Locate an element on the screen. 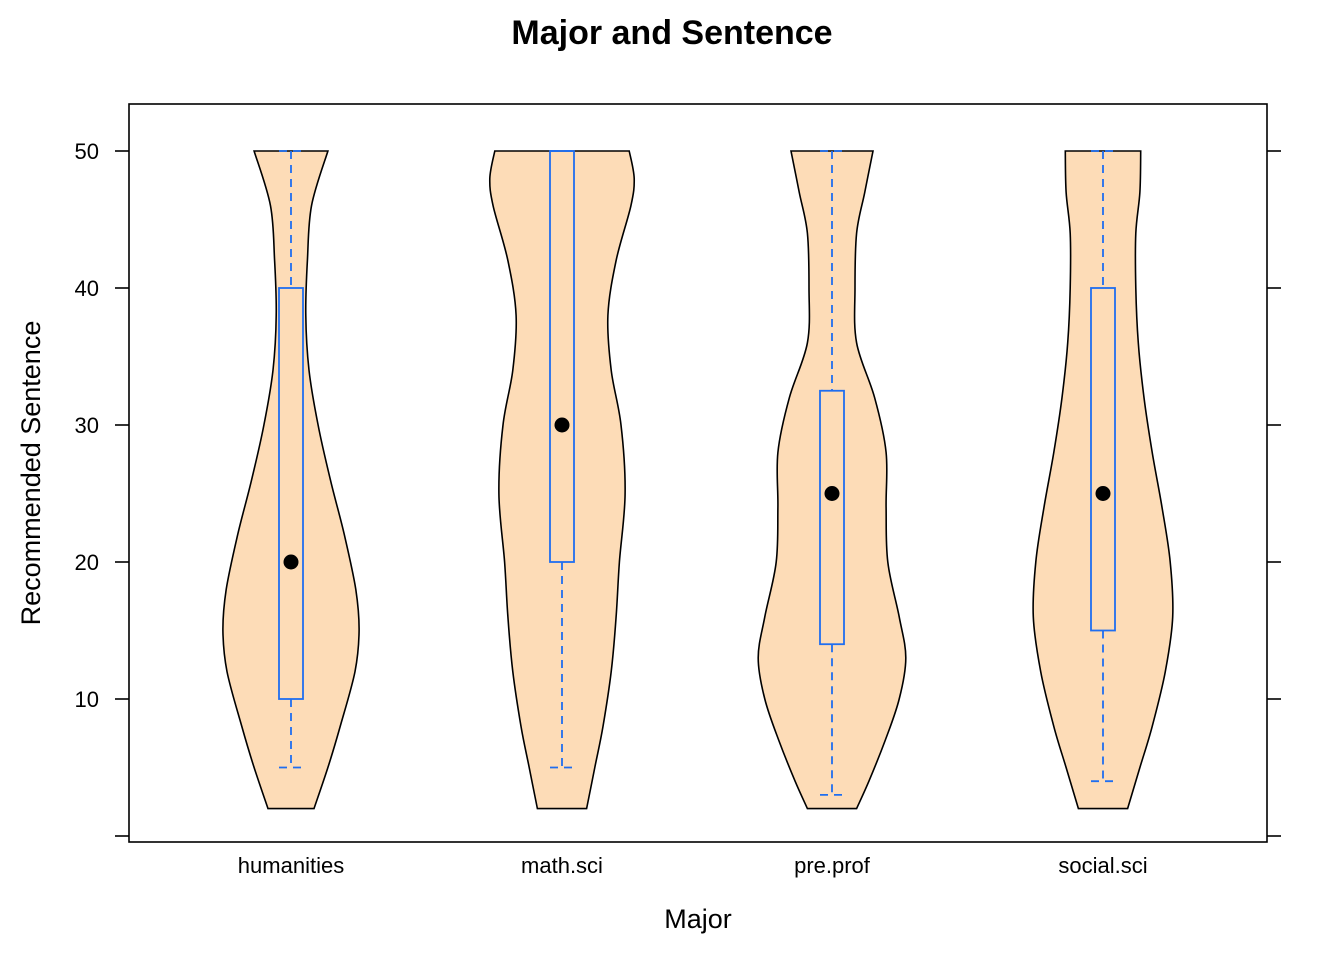 The image size is (1344, 960). y-tick-label: 50 is located at coordinates (87, 151).